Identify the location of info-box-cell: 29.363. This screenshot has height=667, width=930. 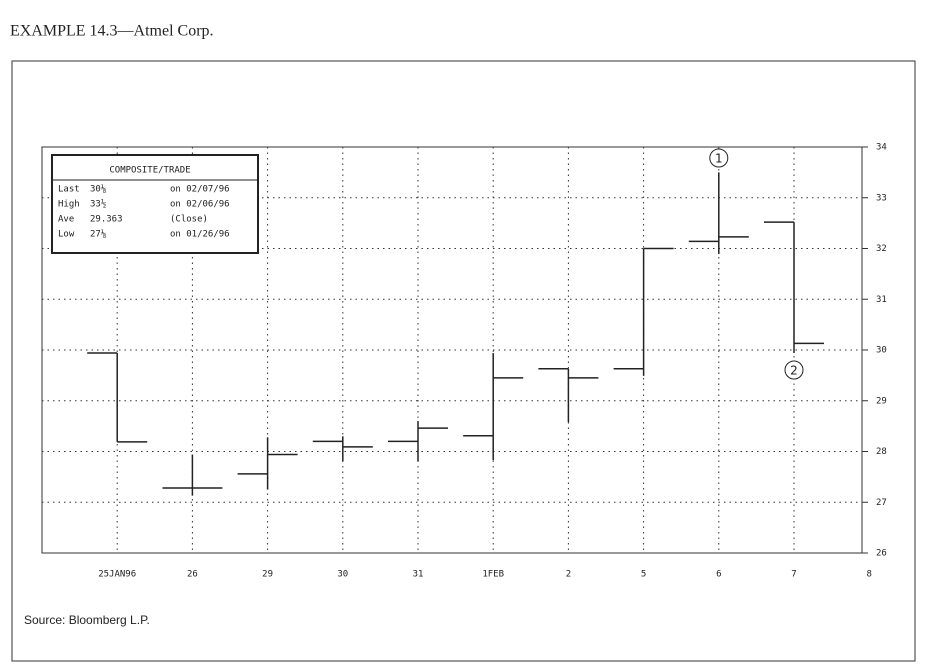
(106, 220).